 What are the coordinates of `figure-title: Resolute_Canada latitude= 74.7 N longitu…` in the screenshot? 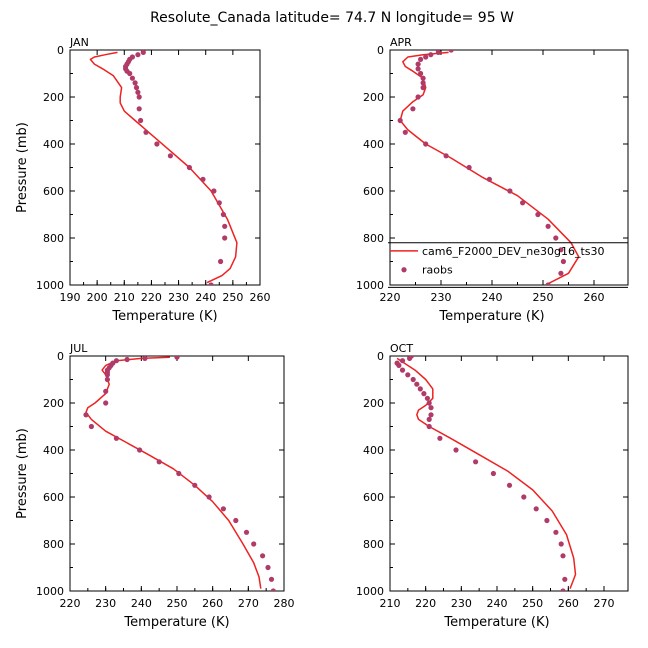 It's located at (332, 18).